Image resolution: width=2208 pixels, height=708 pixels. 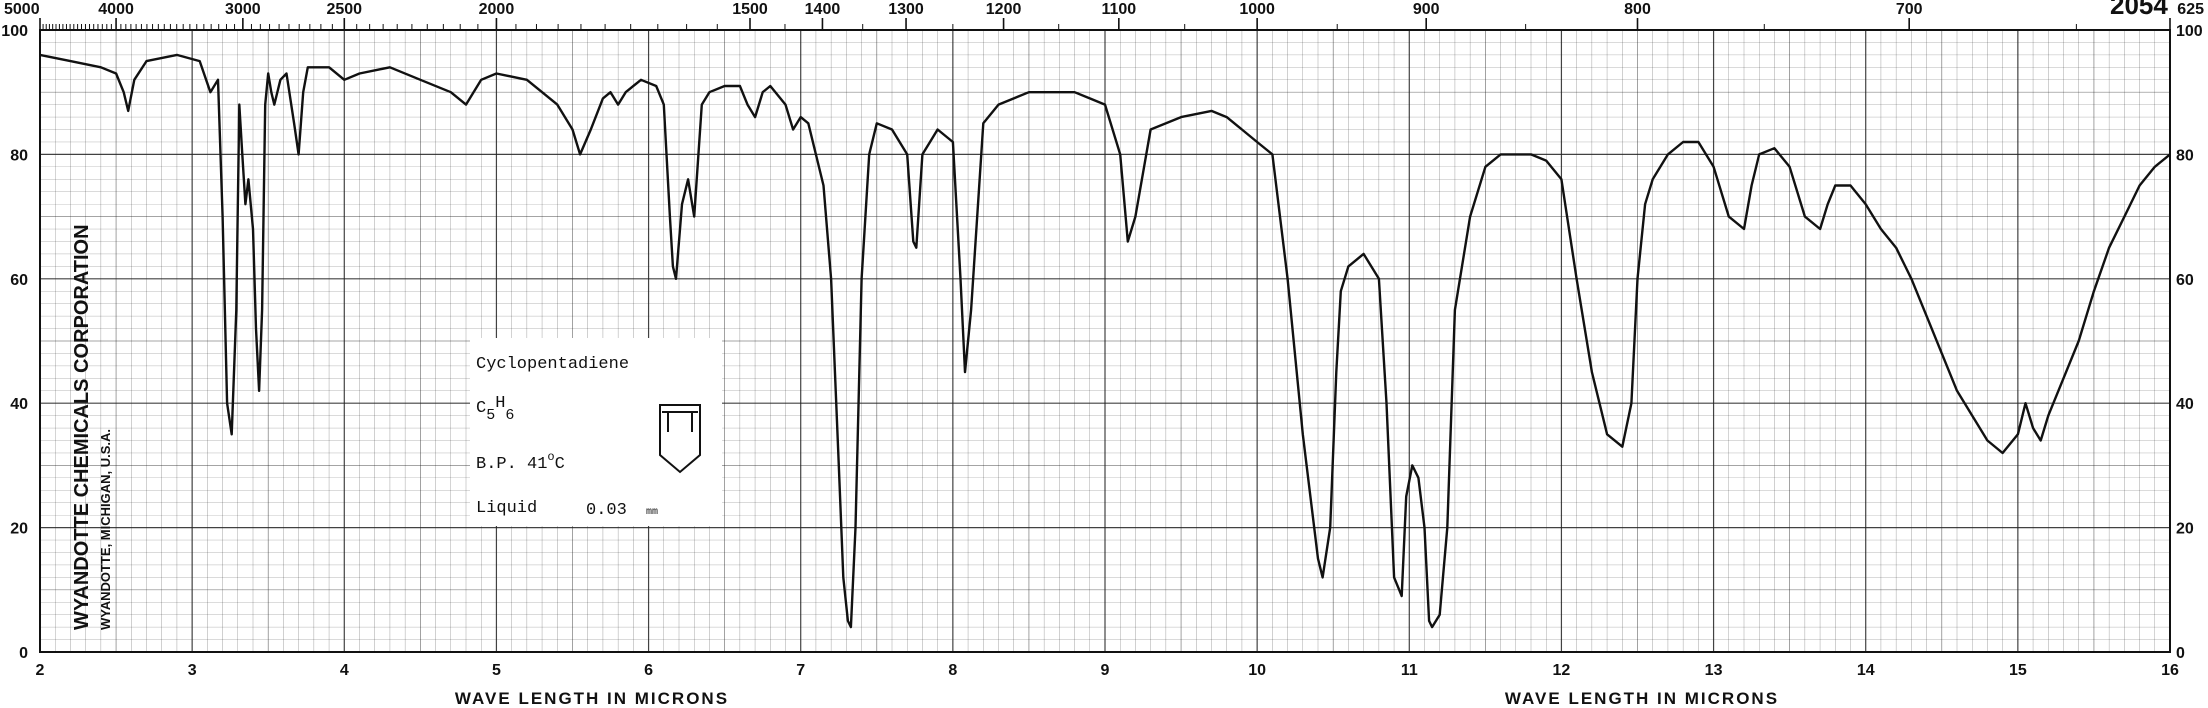 What do you see at coordinates (1637, 9) in the screenshot?
I see `top-tick-label: 800` at bounding box center [1637, 9].